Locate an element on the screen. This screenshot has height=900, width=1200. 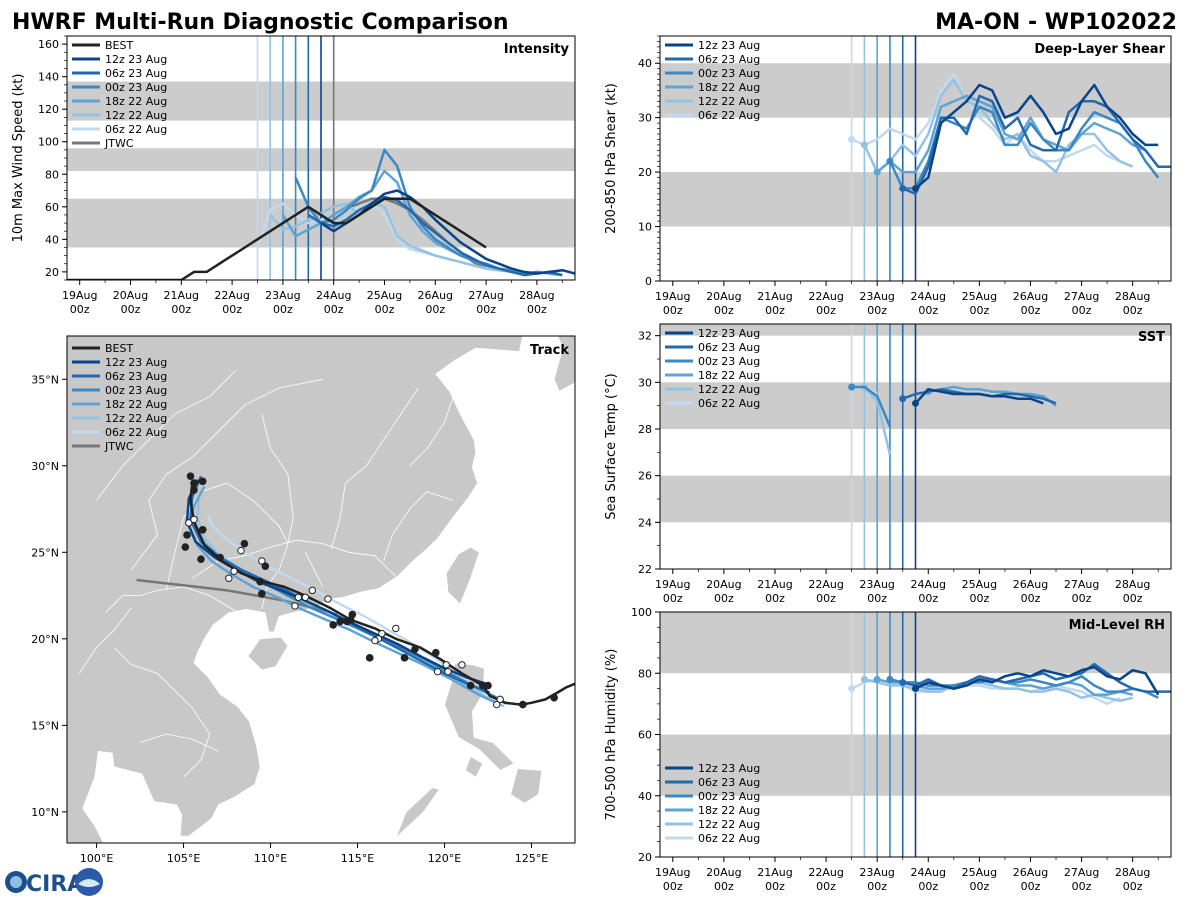
y-tick-label: 80 is located at coordinates (52, 174).